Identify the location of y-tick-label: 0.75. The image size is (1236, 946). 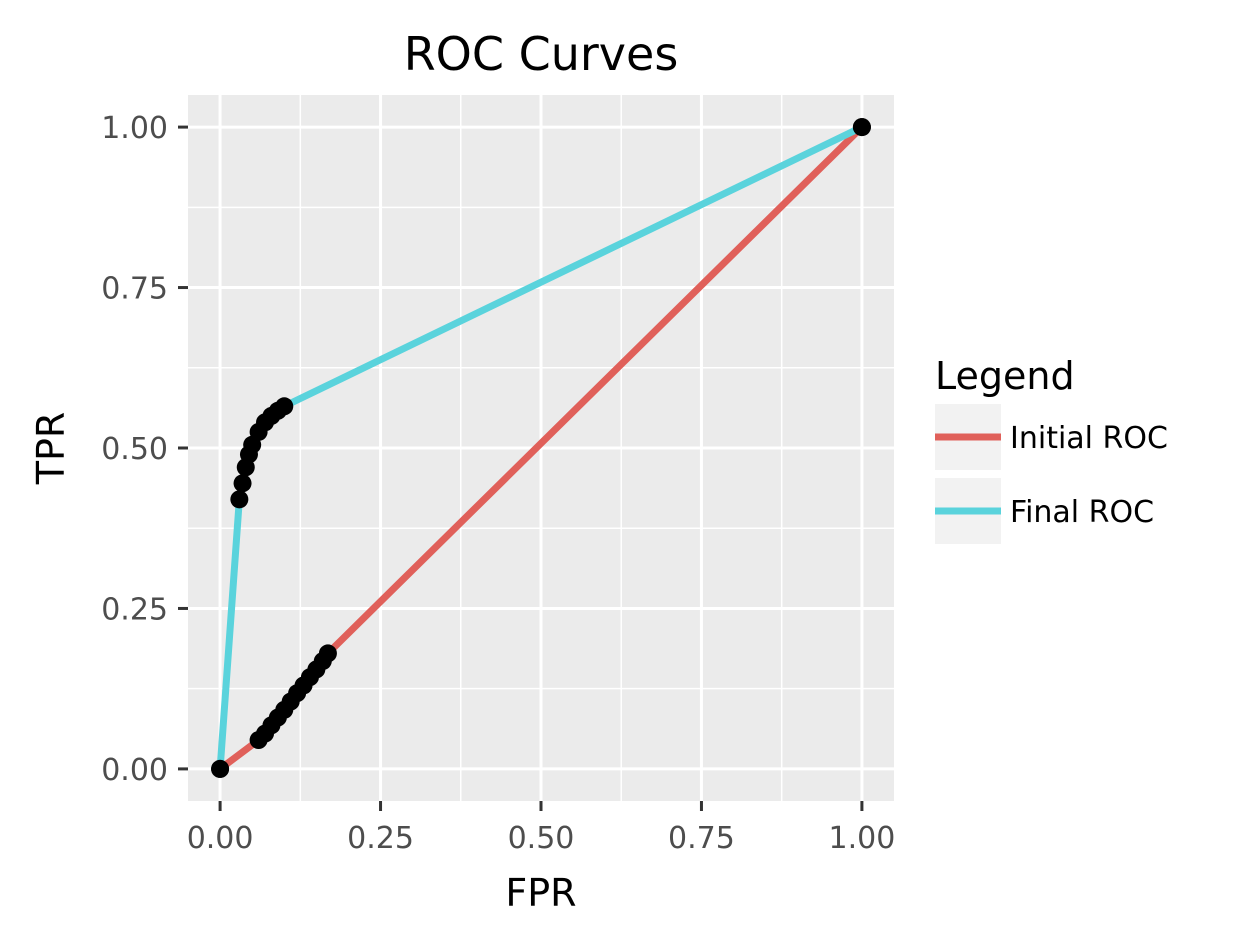
(134, 289).